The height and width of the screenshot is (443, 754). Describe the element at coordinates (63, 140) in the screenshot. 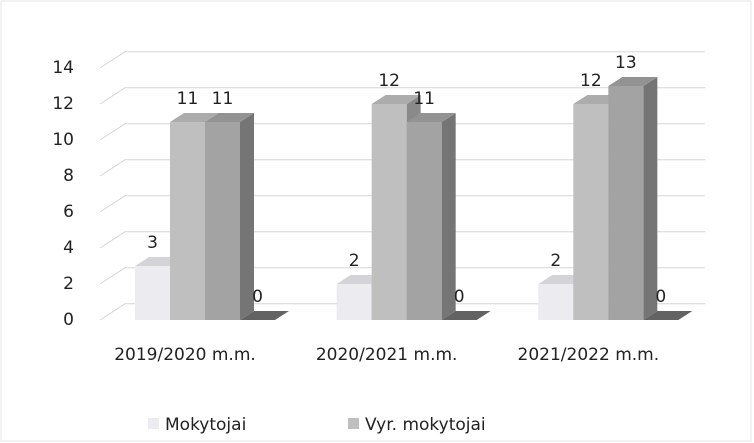

I see `y-tick-label: 10` at that location.